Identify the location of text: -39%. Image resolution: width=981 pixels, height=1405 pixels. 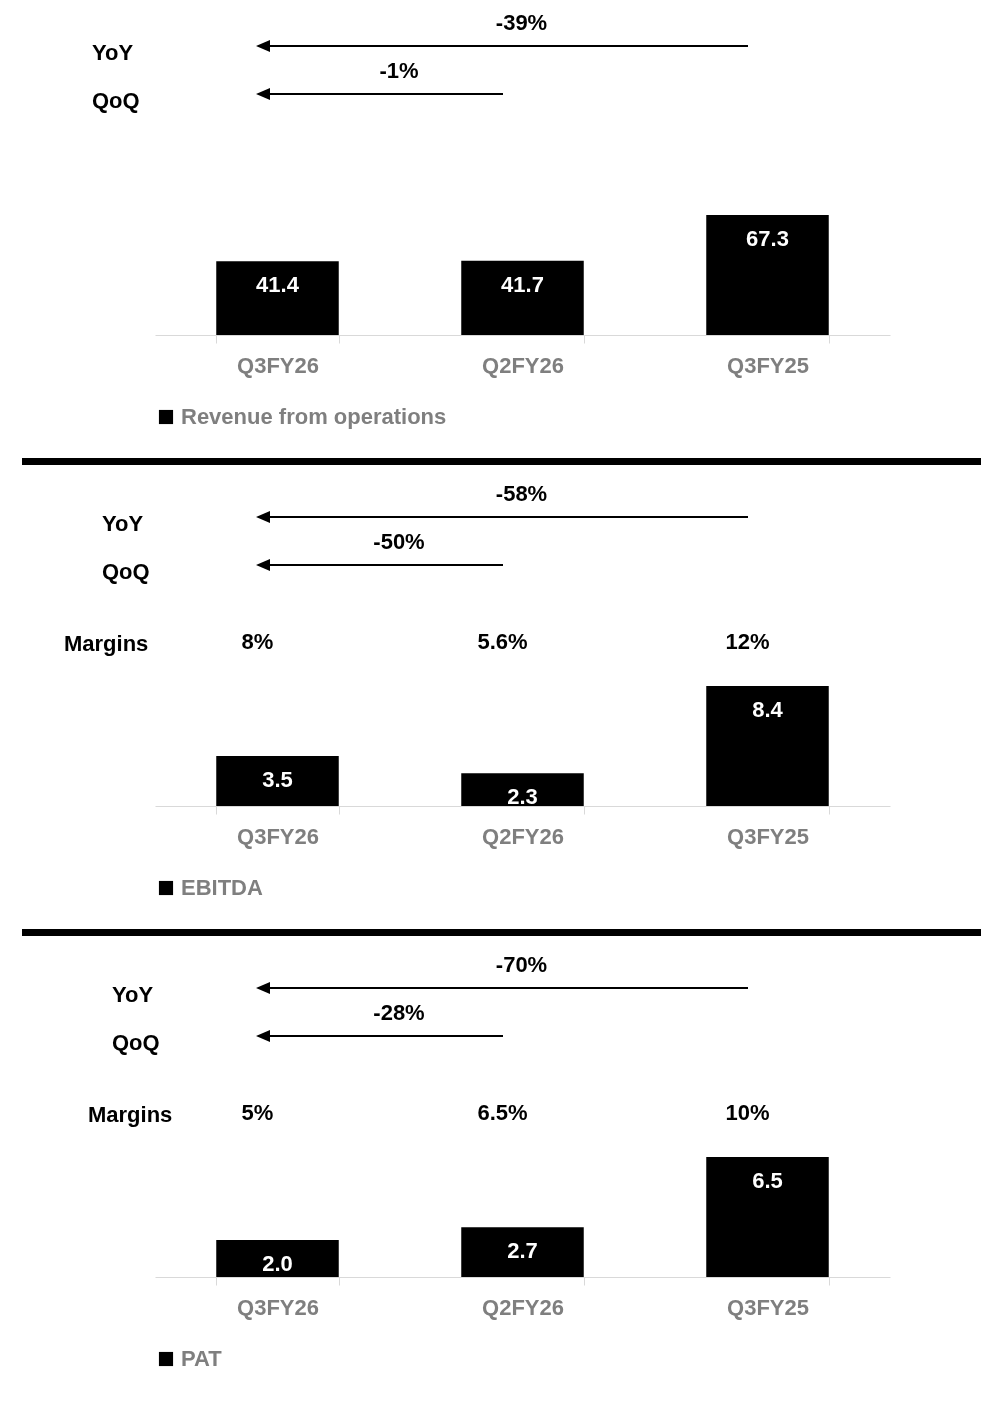
(521, 23).